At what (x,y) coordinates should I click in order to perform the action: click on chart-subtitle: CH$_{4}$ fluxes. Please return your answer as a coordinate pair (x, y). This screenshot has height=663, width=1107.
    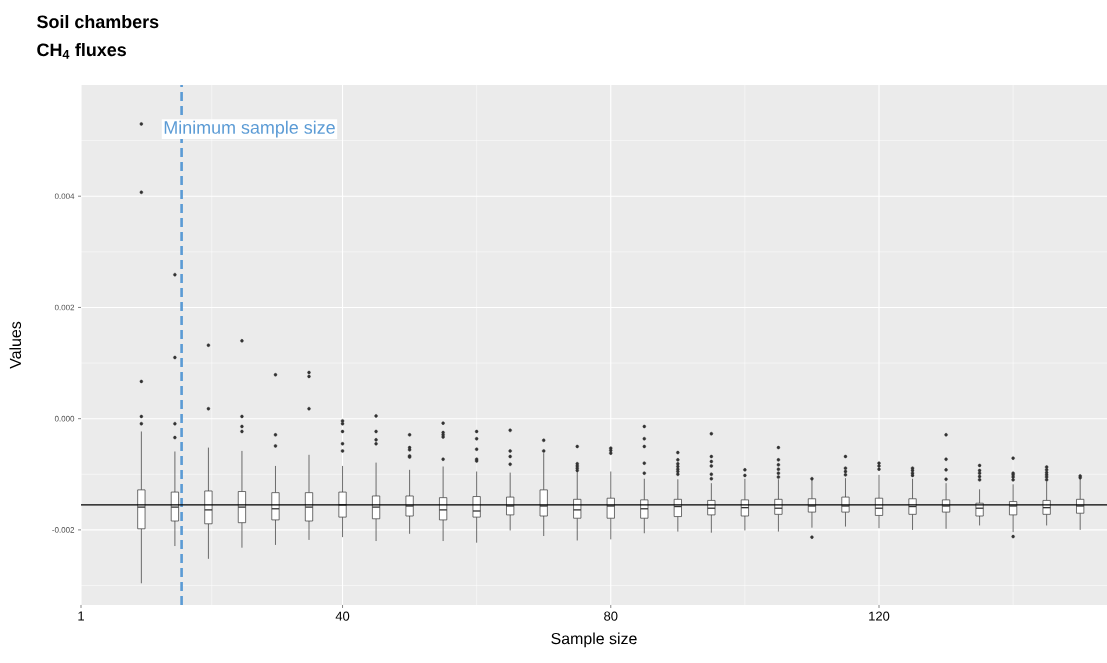
    Looking at the image, I should click on (81, 50).